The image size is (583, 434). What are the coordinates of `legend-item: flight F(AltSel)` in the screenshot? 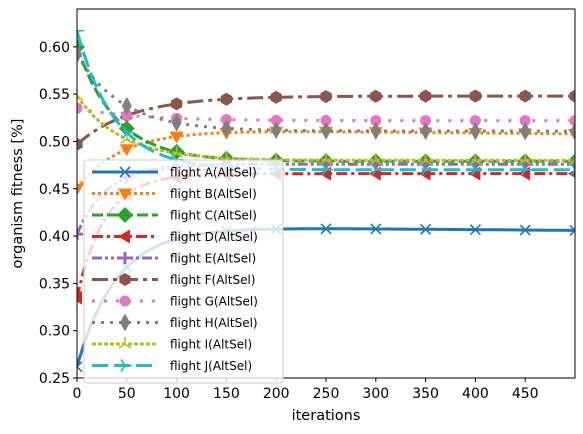 It's located at (173, 280).